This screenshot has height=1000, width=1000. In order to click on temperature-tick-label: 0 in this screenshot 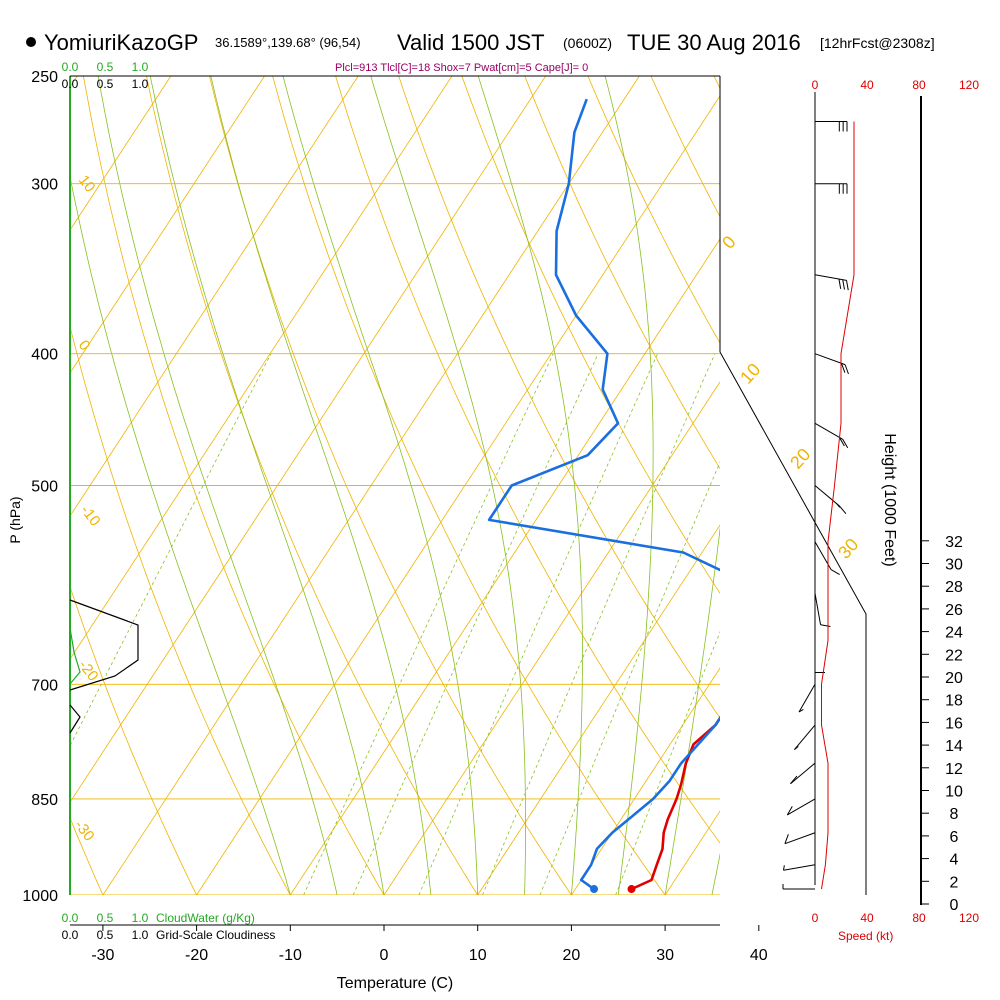, I will do `click(384, 955)`.